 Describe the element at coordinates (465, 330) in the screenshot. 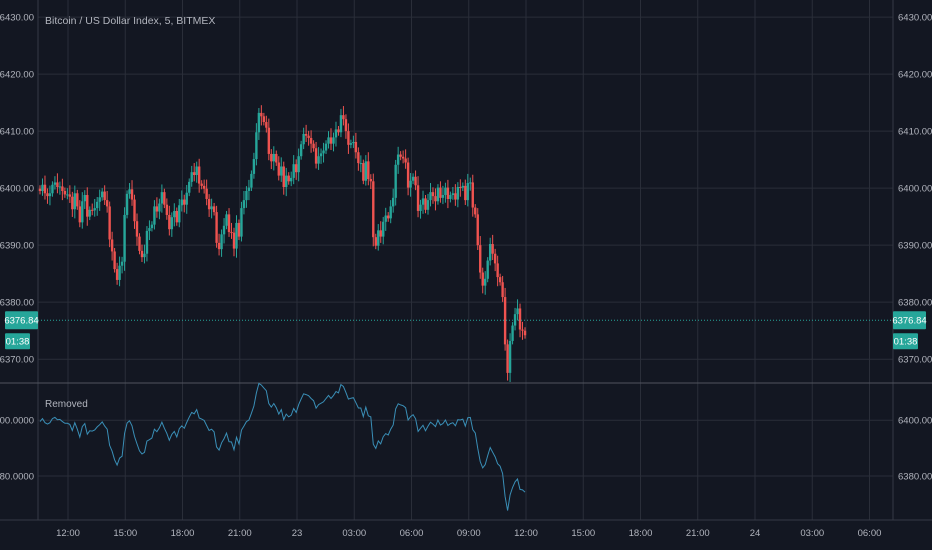

I see `price-badges: 6376.84 01:38 6376.84 01:38` at that location.